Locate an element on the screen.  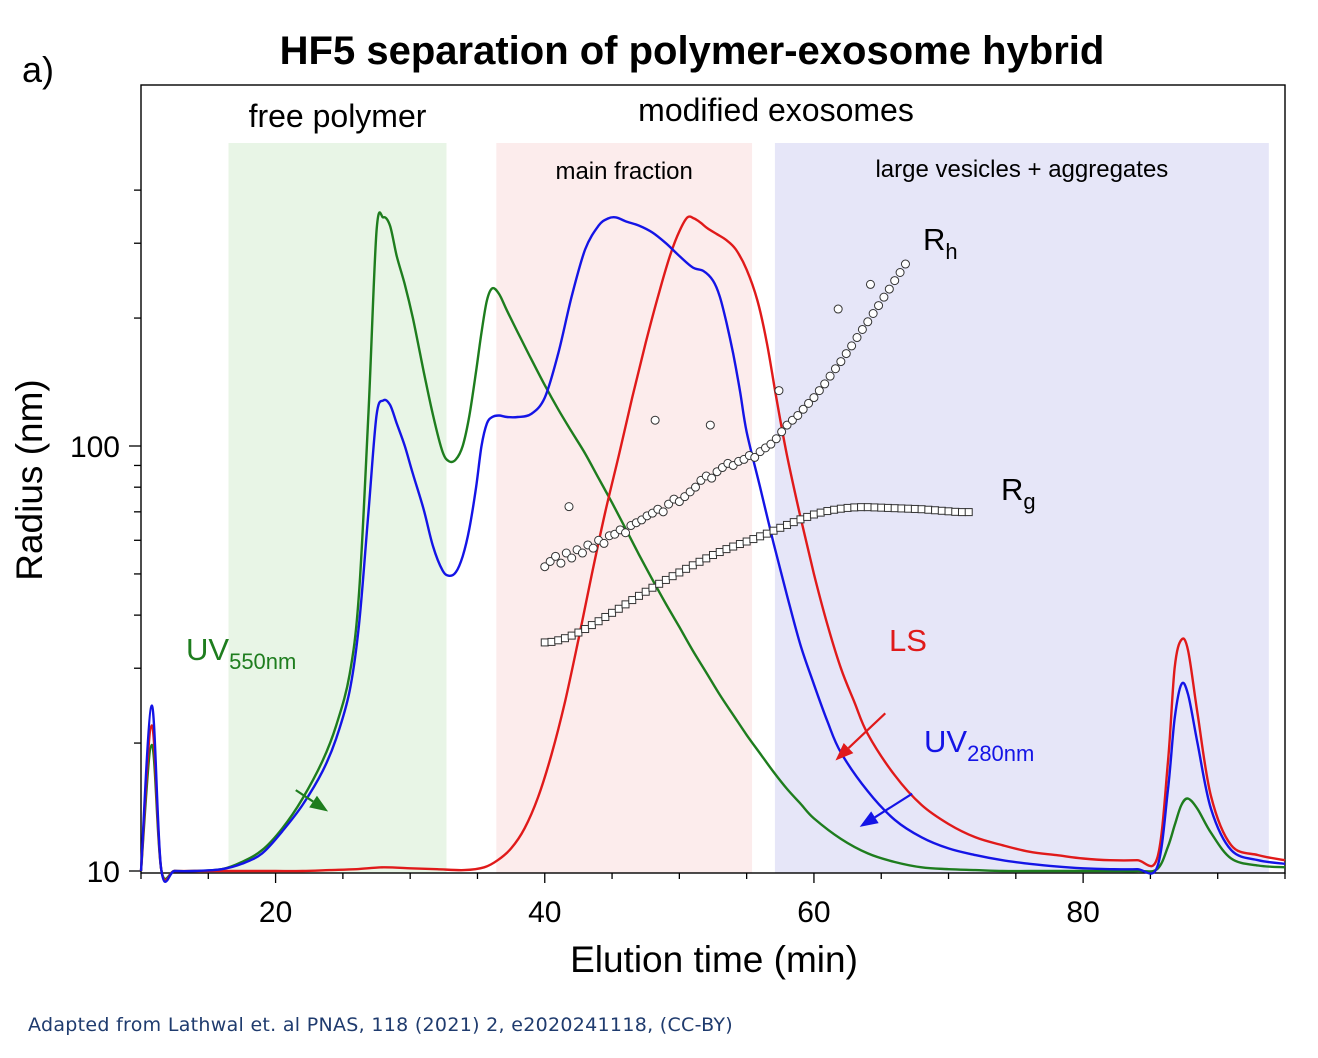
y-tick-label-100: 100 is located at coordinates (95, 447).